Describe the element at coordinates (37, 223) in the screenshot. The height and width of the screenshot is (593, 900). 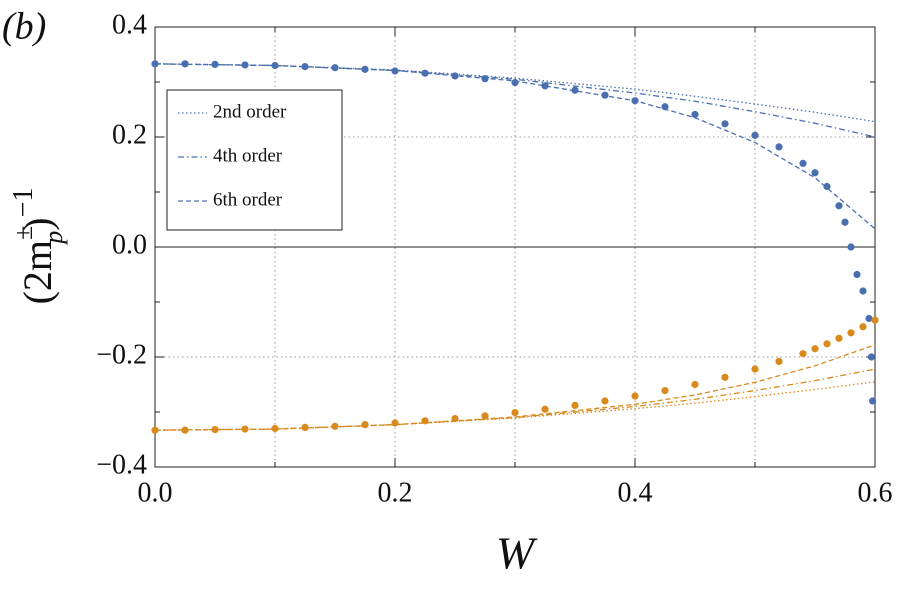
I see `y-label-close: )` at that location.